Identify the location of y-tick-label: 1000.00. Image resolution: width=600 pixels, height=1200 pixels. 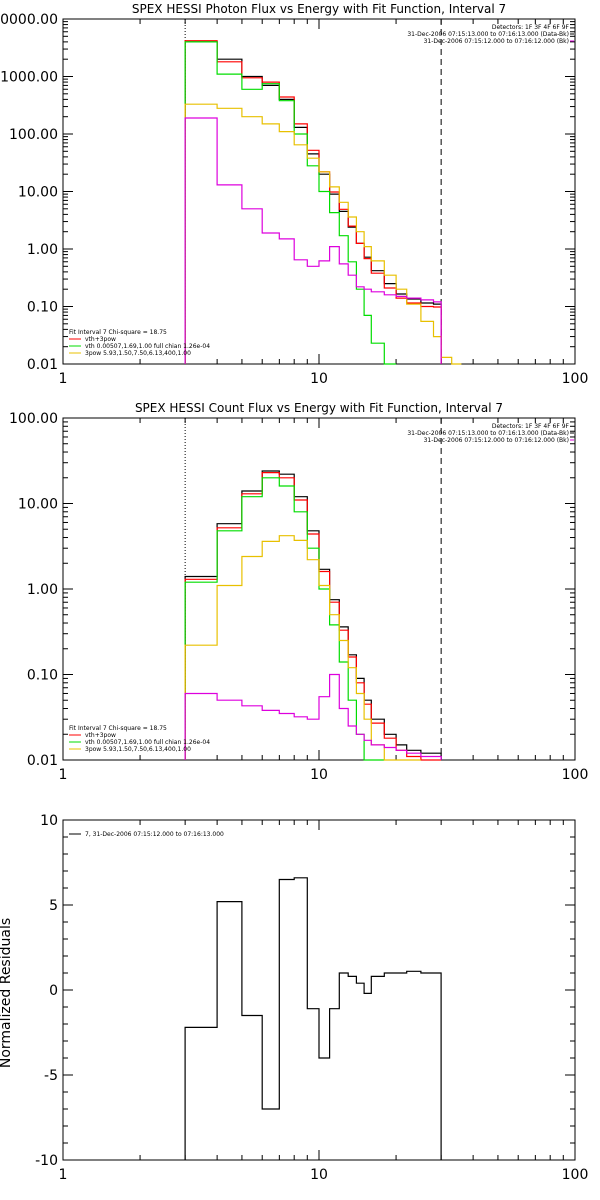
(29, 78).